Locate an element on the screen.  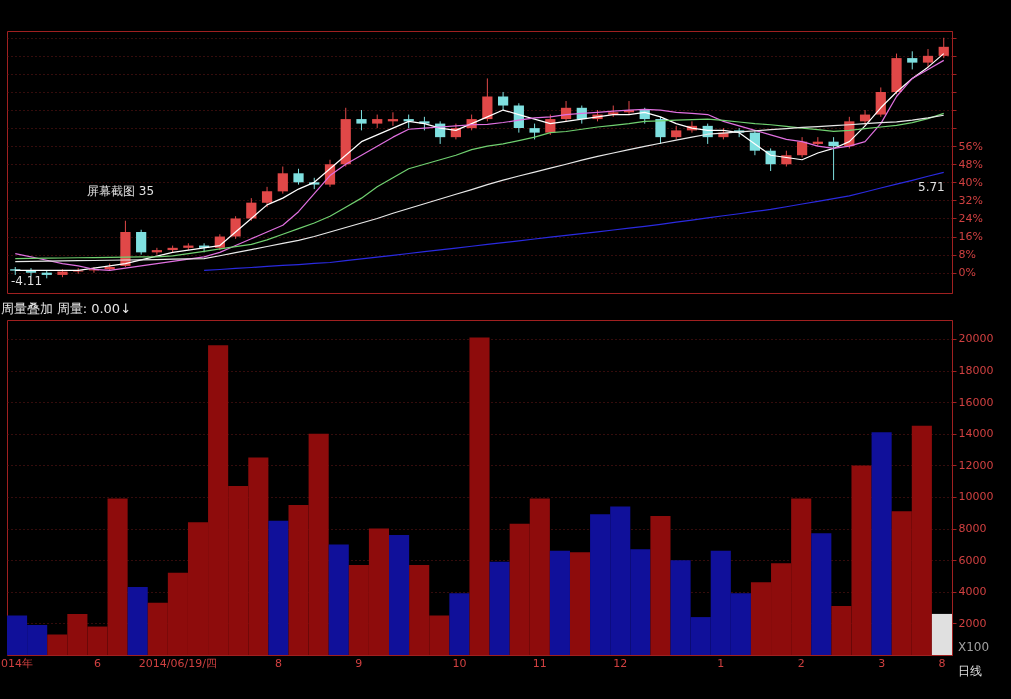
y-tick-label: 16% is located at coordinates (970, 237).